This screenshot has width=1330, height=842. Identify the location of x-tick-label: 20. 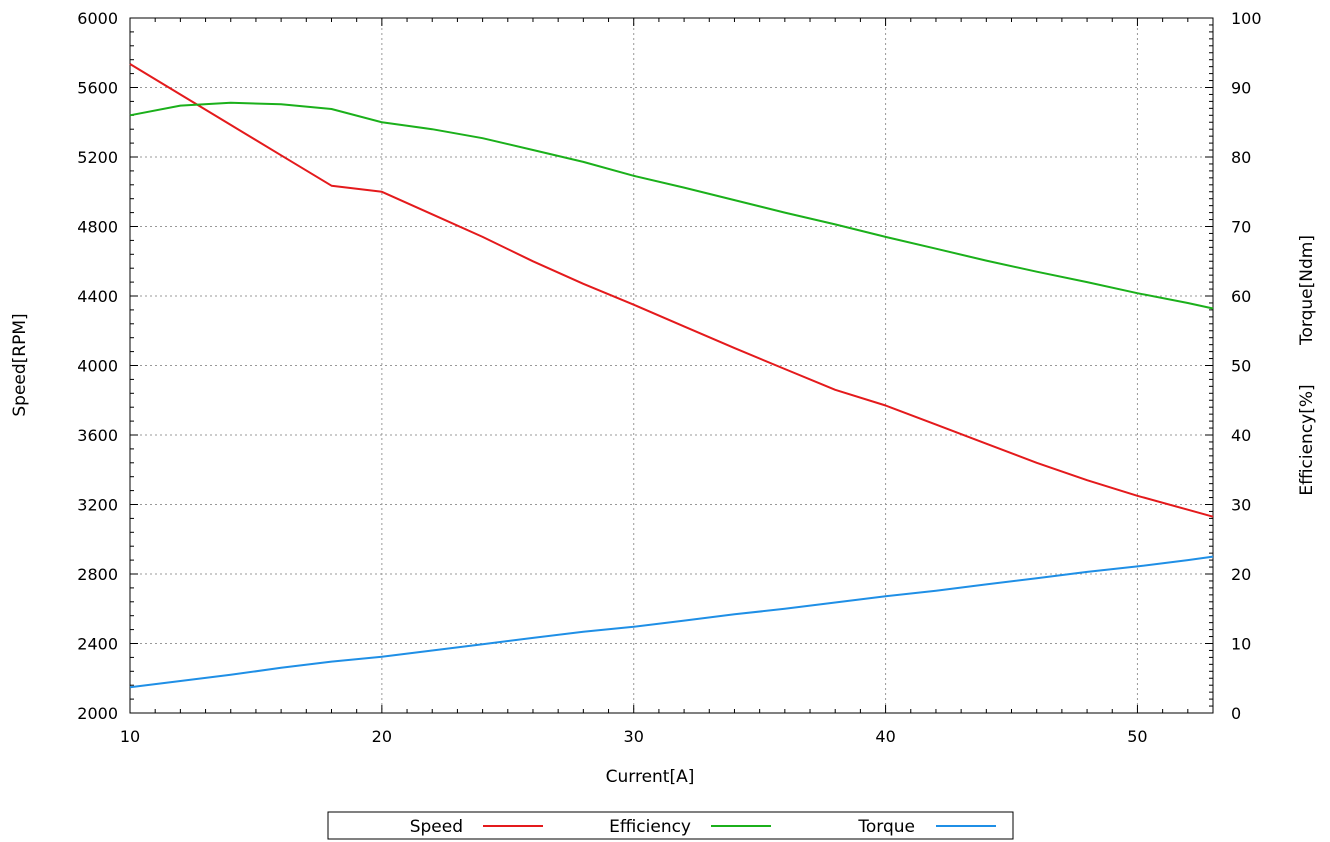
(382, 736).